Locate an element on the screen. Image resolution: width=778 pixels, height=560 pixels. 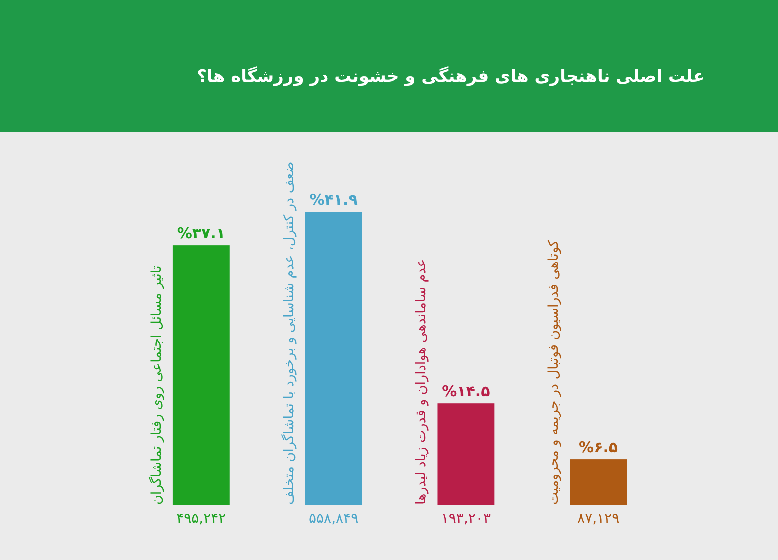
data-label: %۳۷.۱ is located at coordinates (201, 233).